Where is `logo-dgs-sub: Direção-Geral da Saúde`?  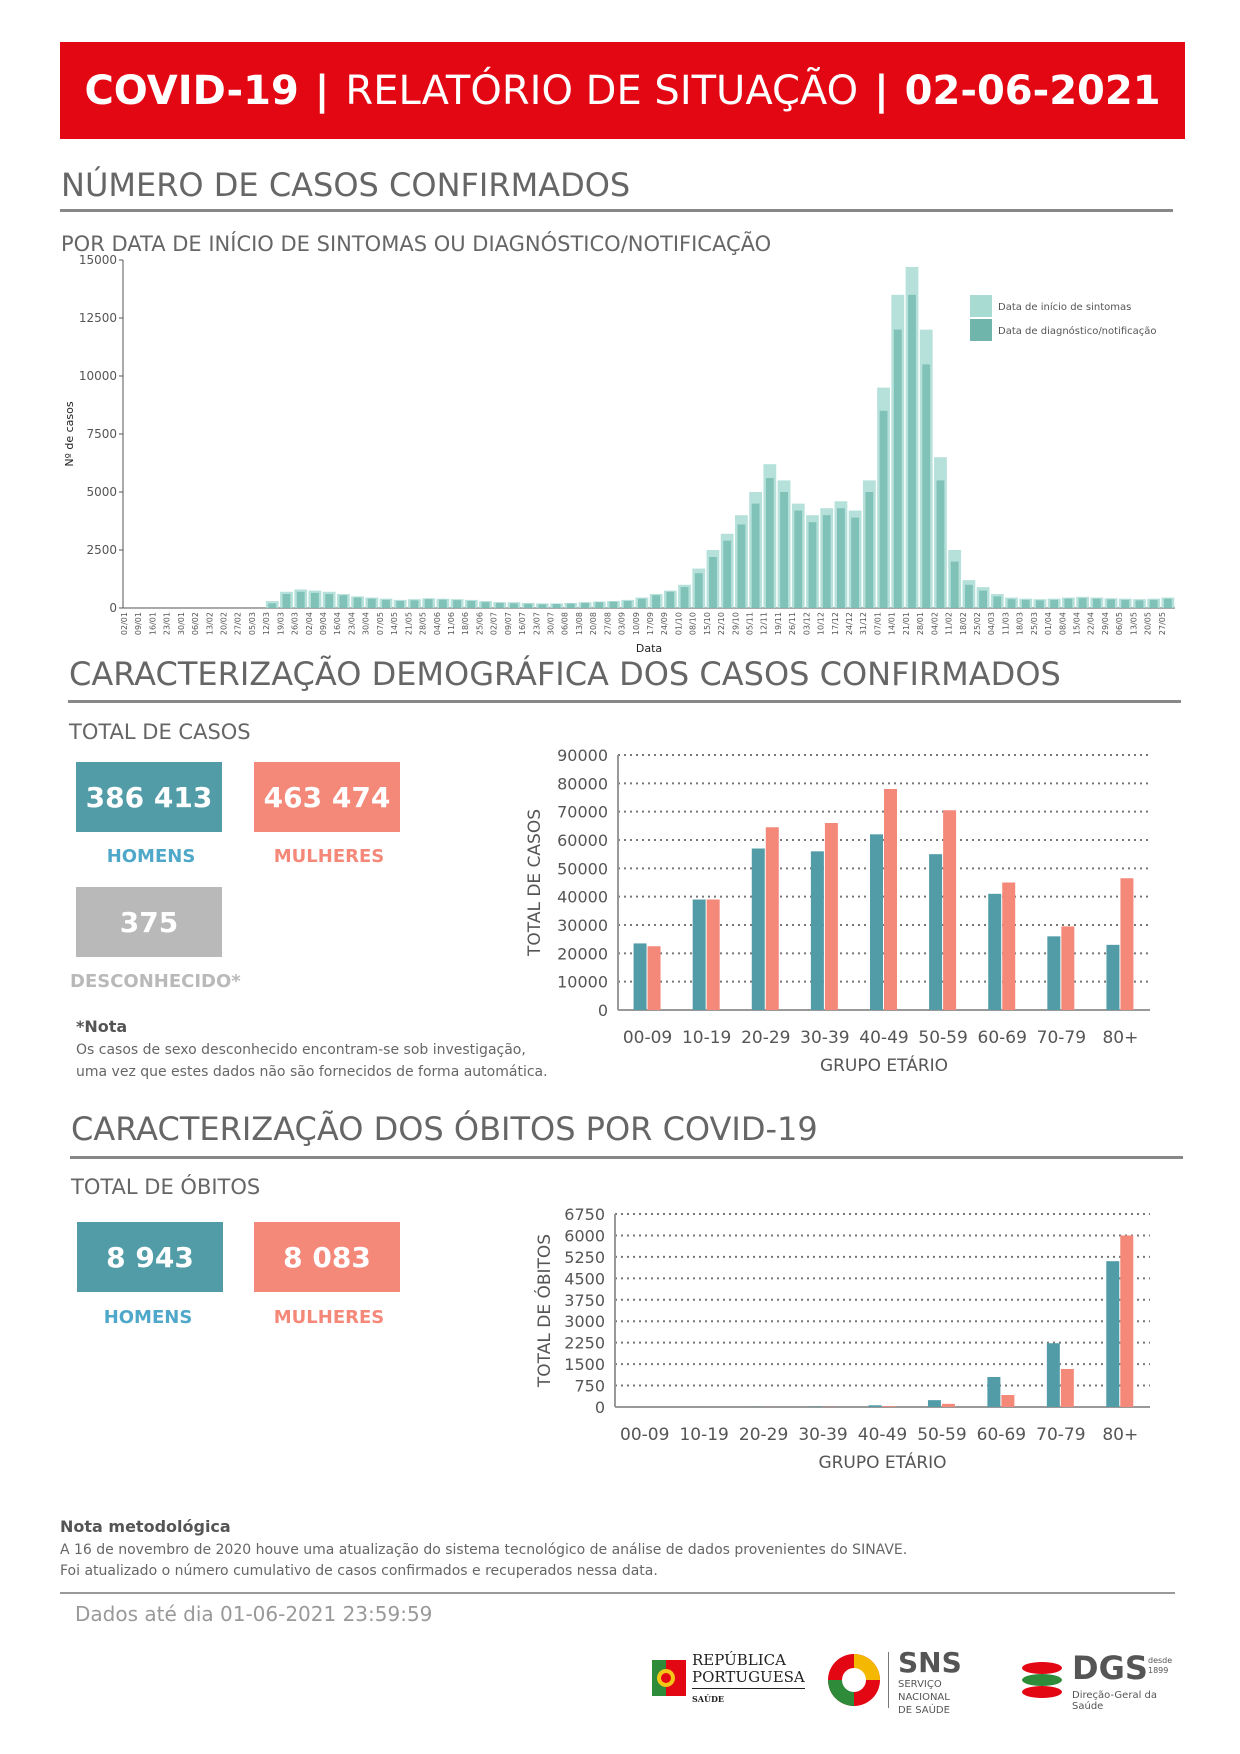 logo-dgs-sub: Direção-Geral da Saúde is located at coordinates (1114, 1701).